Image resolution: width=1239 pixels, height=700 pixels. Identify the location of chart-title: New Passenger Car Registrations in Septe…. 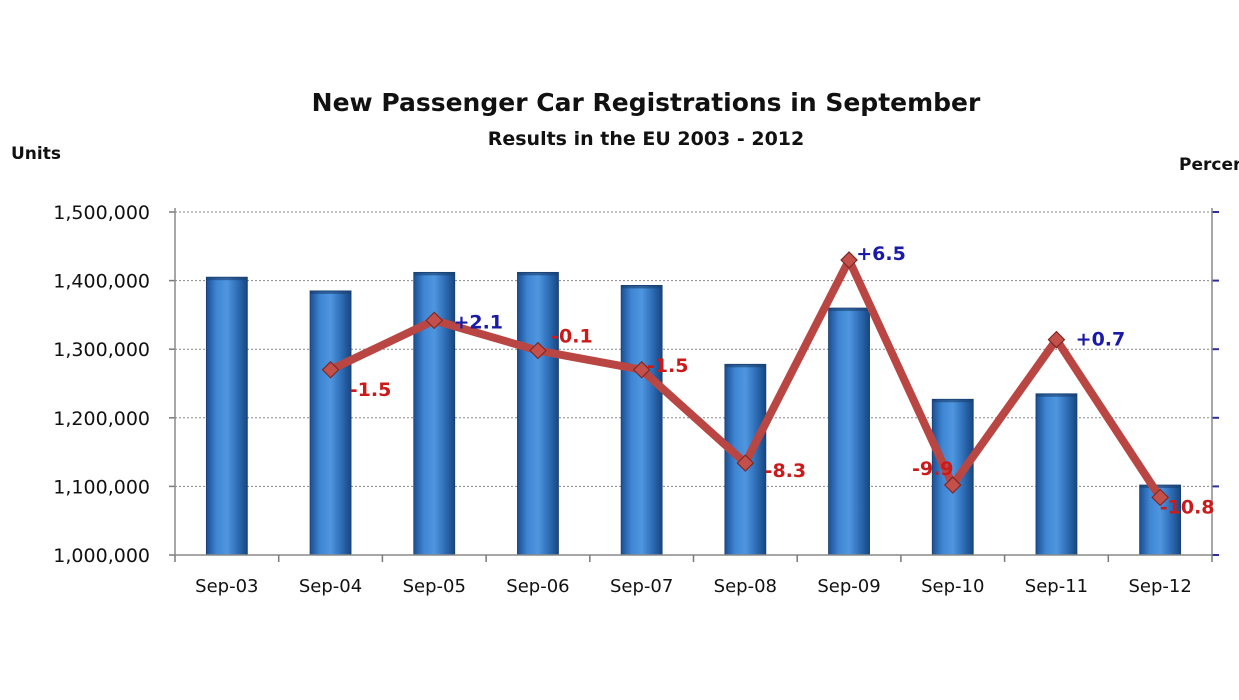
(646, 102).